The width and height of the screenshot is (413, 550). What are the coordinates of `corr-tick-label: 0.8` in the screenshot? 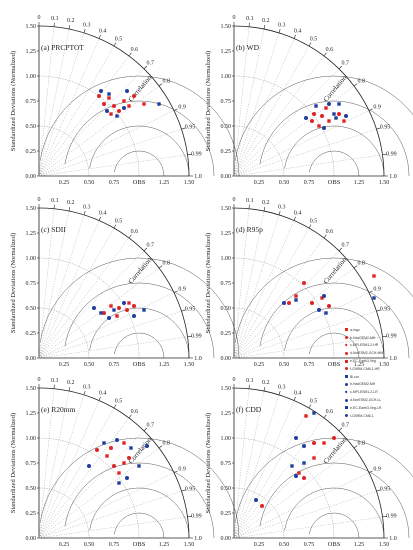 It's located at (166, 82).